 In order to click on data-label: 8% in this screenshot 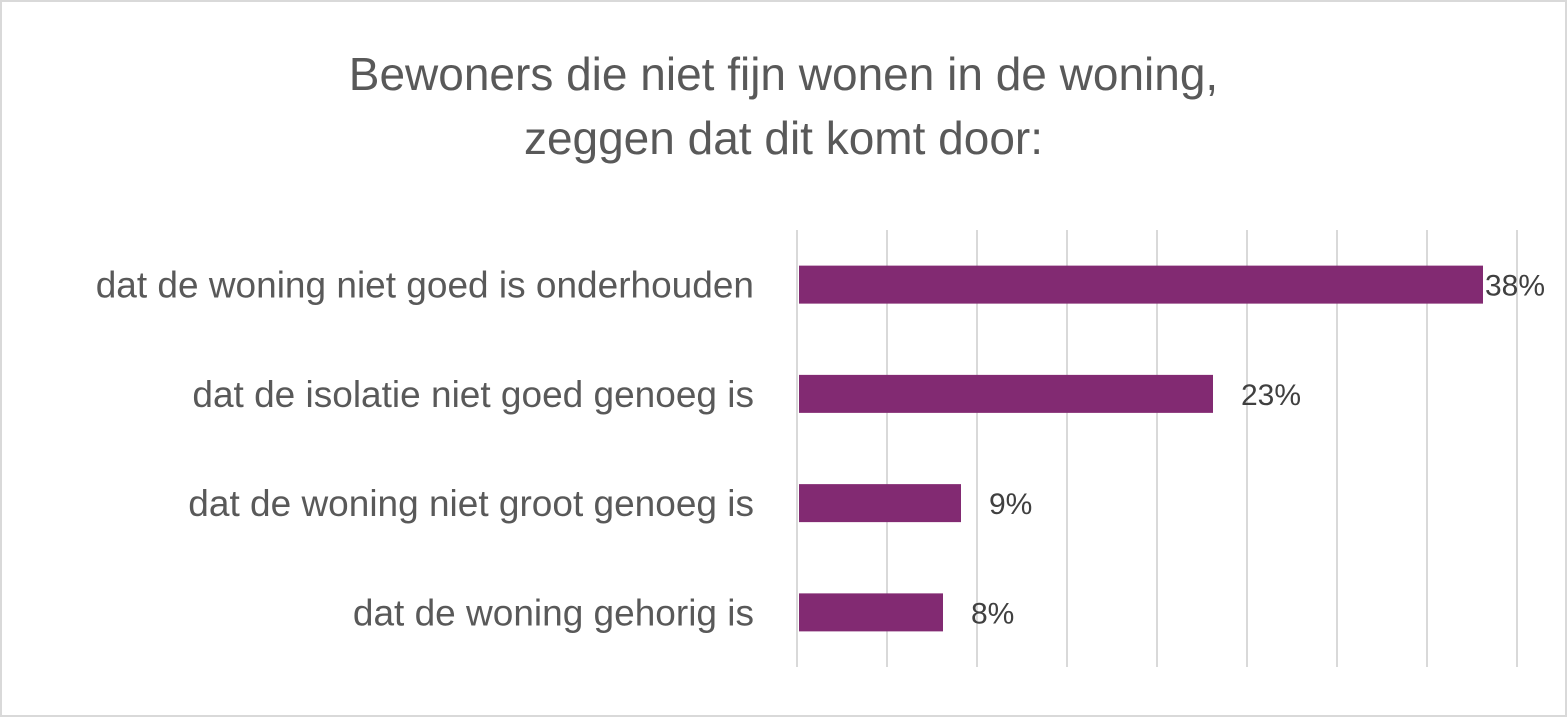, I will do `click(992, 613)`.